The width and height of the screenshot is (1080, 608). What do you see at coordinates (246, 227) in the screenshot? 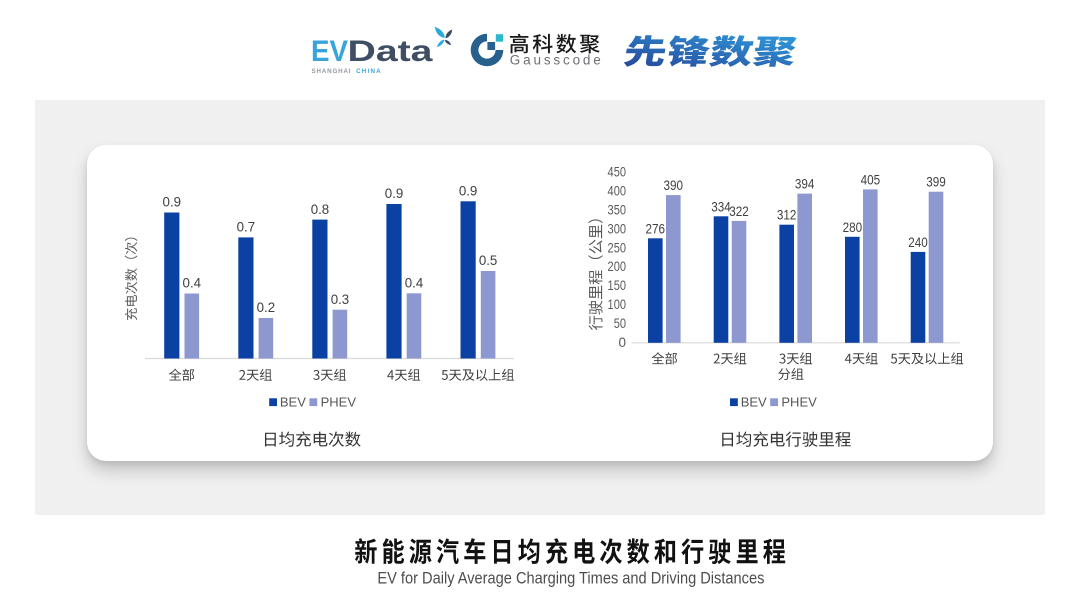
I see `svg-text: 0.7` at bounding box center [246, 227].